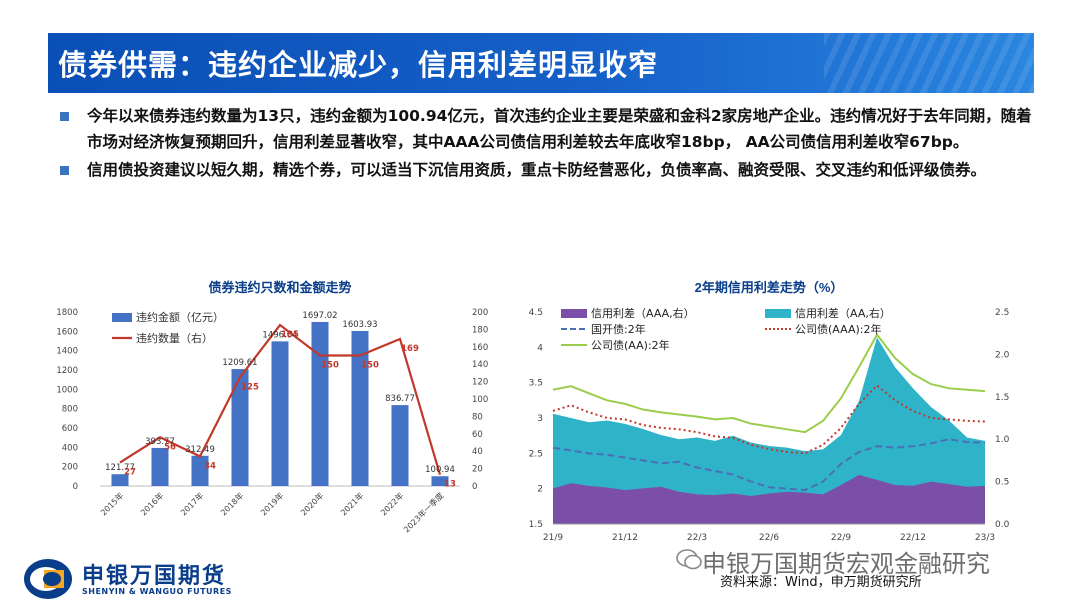 This screenshot has height=608, width=1080. What do you see at coordinates (536, 525) in the screenshot?
I see `y-left-tick-label: 1.5` at bounding box center [536, 525].